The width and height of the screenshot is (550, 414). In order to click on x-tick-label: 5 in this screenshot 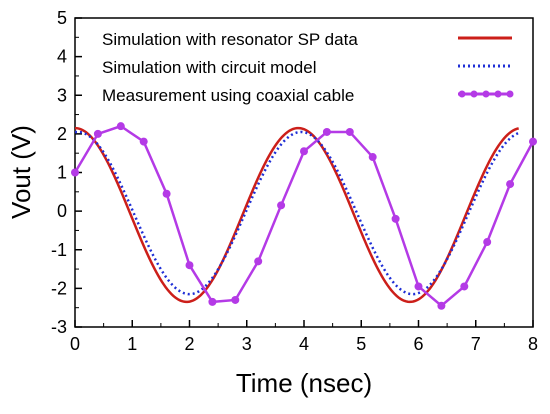, I will do `click(361, 344)`.